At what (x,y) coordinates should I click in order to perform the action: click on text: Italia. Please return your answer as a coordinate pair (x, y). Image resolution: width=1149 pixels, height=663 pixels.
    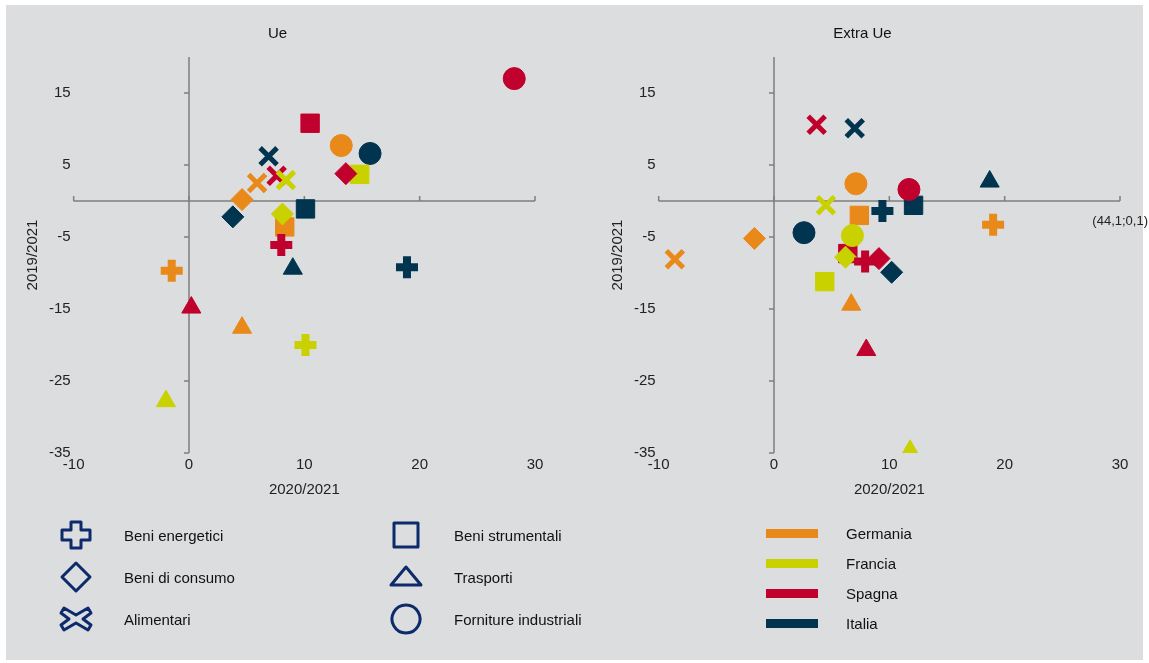
    Looking at the image, I should click on (862, 623).